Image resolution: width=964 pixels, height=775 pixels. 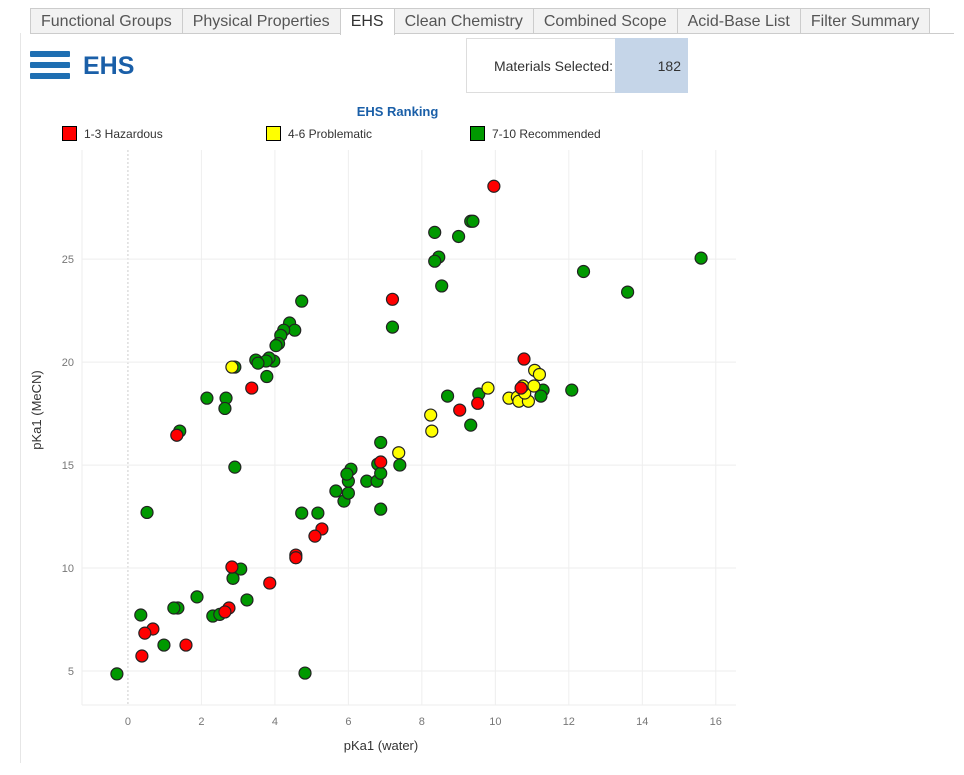 I want to click on tab-acid-base-list: Acid-Base List, so click(x=738, y=20).